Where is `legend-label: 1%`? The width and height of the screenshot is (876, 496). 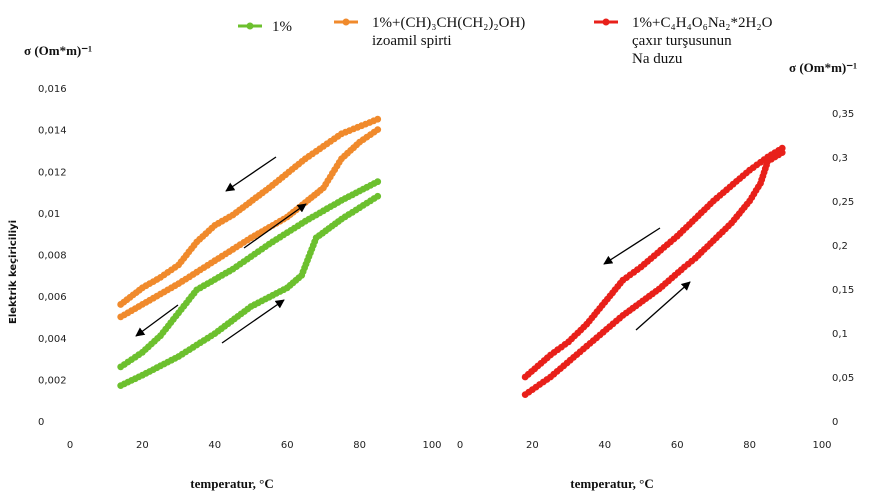 legend-label: 1% is located at coordinates (282, 27).